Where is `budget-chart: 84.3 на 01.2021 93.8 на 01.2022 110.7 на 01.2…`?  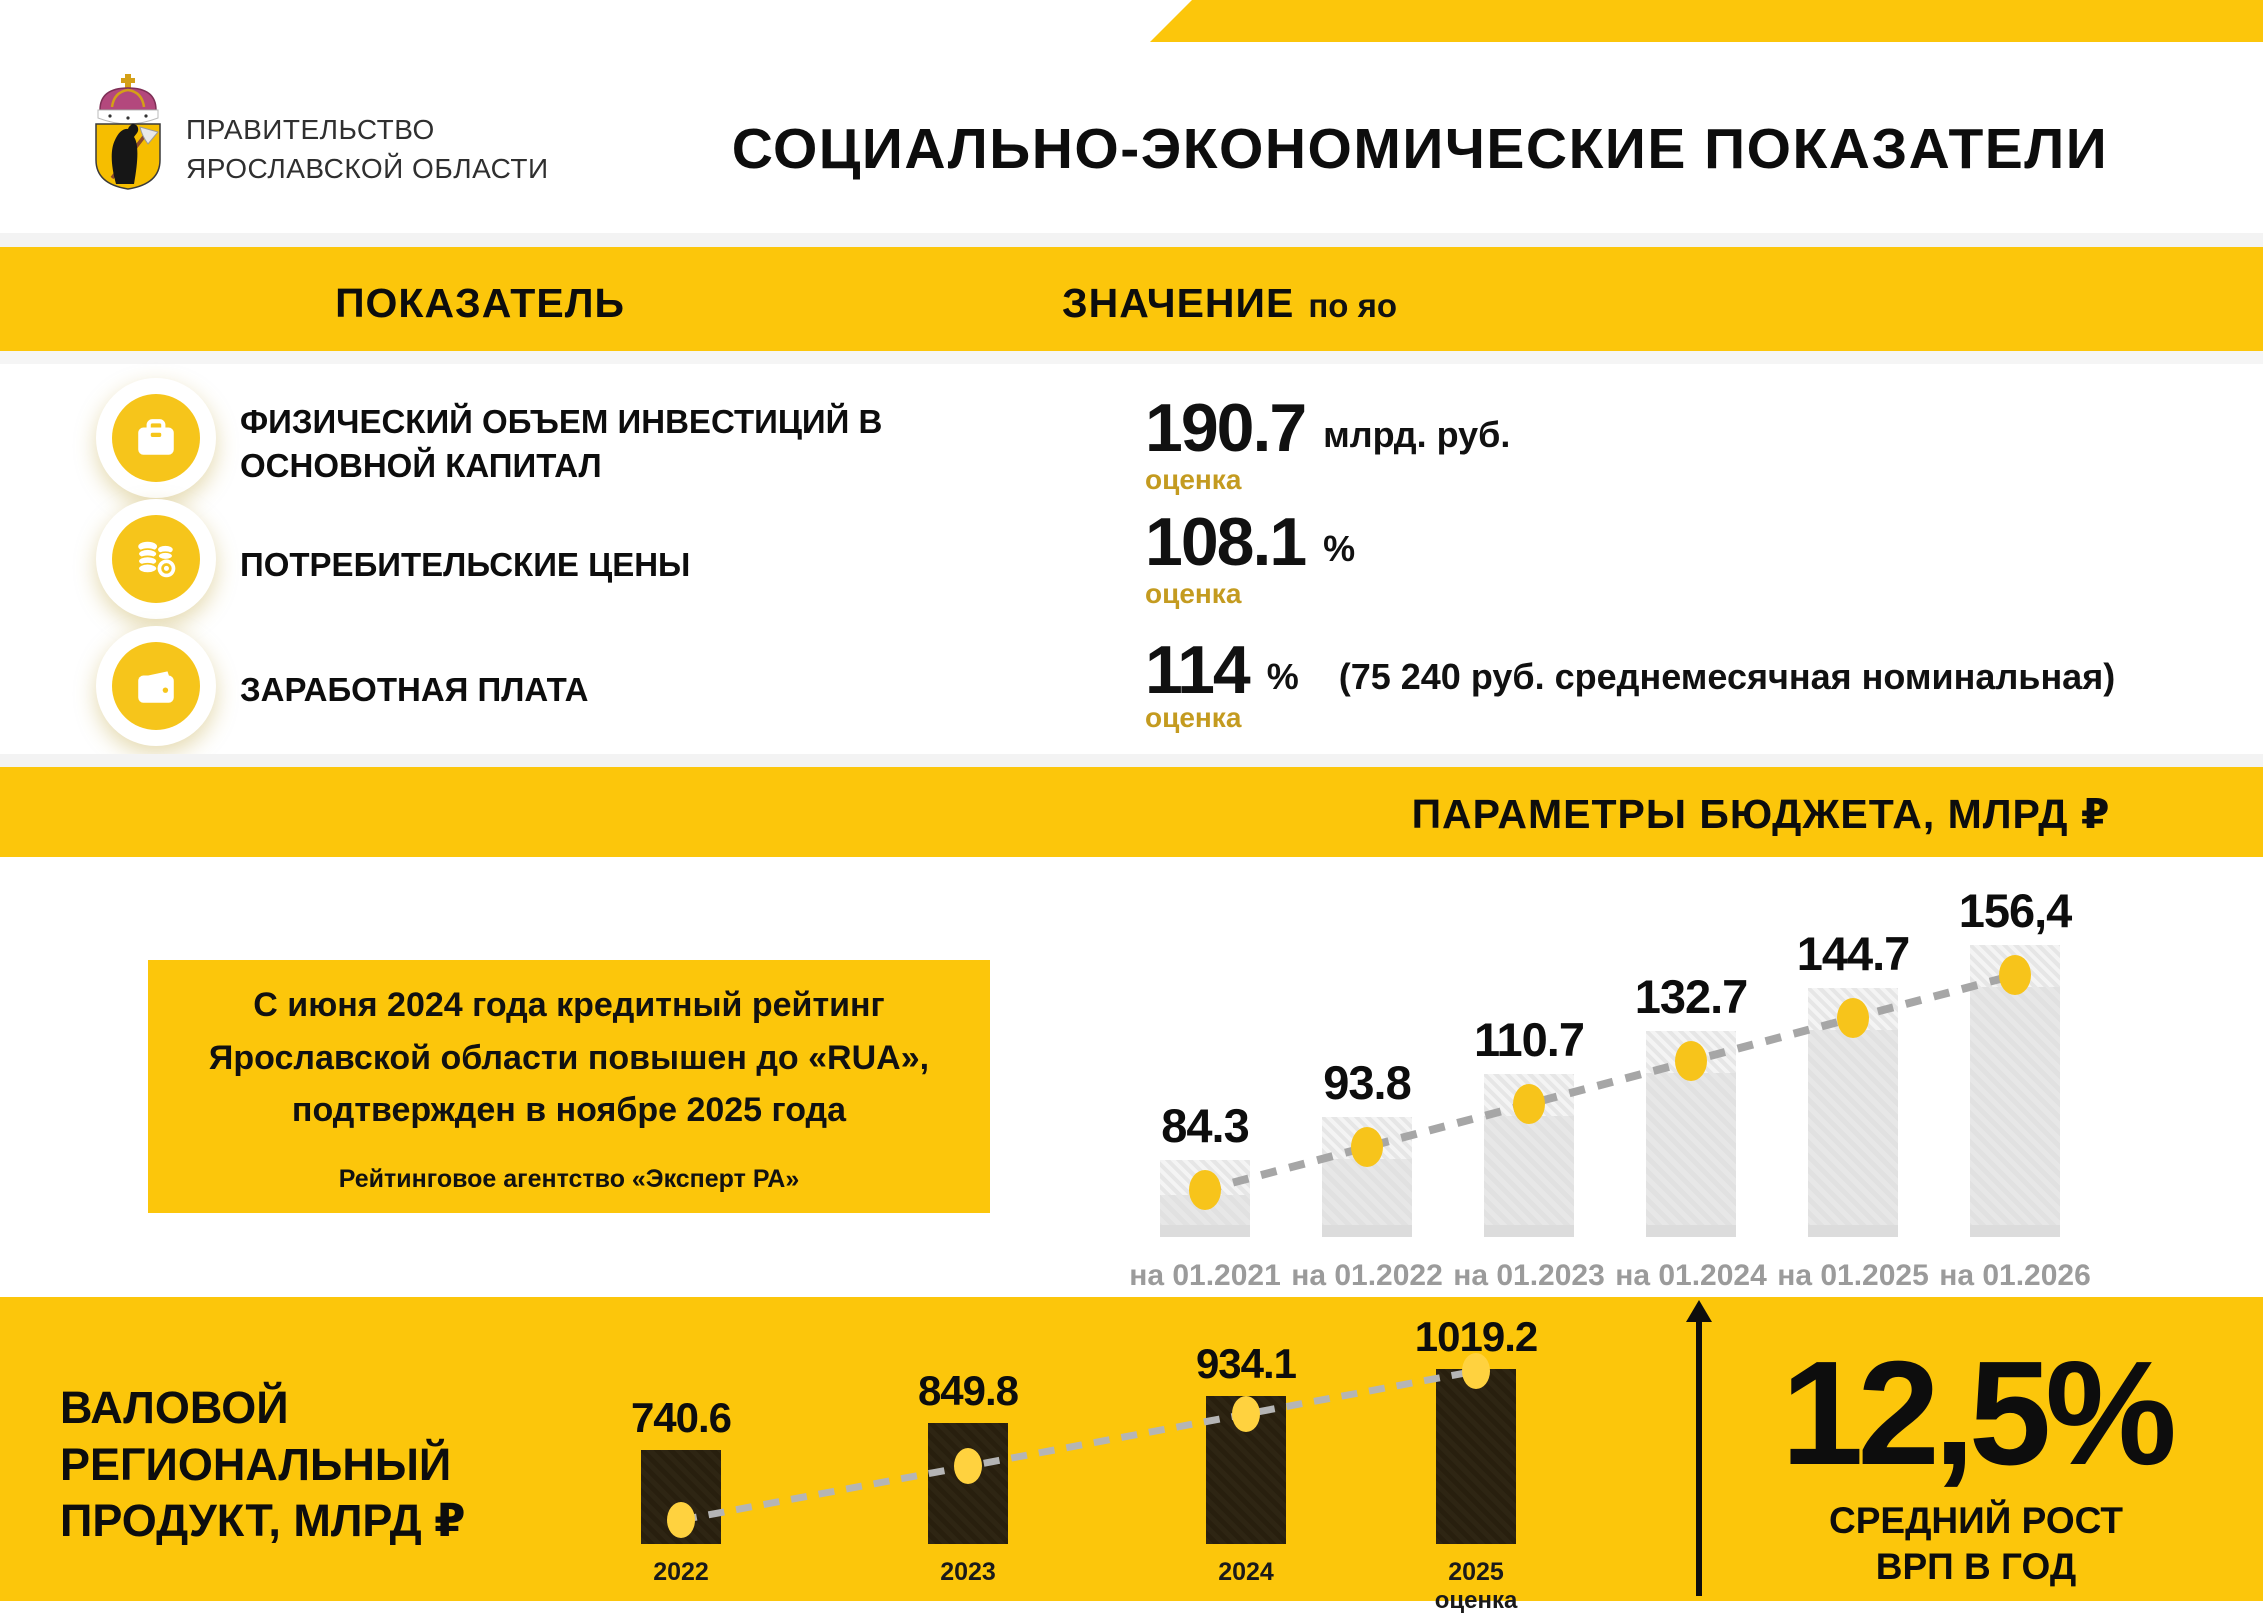 budget-chart: 84.3 на 01.2021 93.8 на 01.2022 110.7 на 01.2… is located at coordinates (1630, 1076).